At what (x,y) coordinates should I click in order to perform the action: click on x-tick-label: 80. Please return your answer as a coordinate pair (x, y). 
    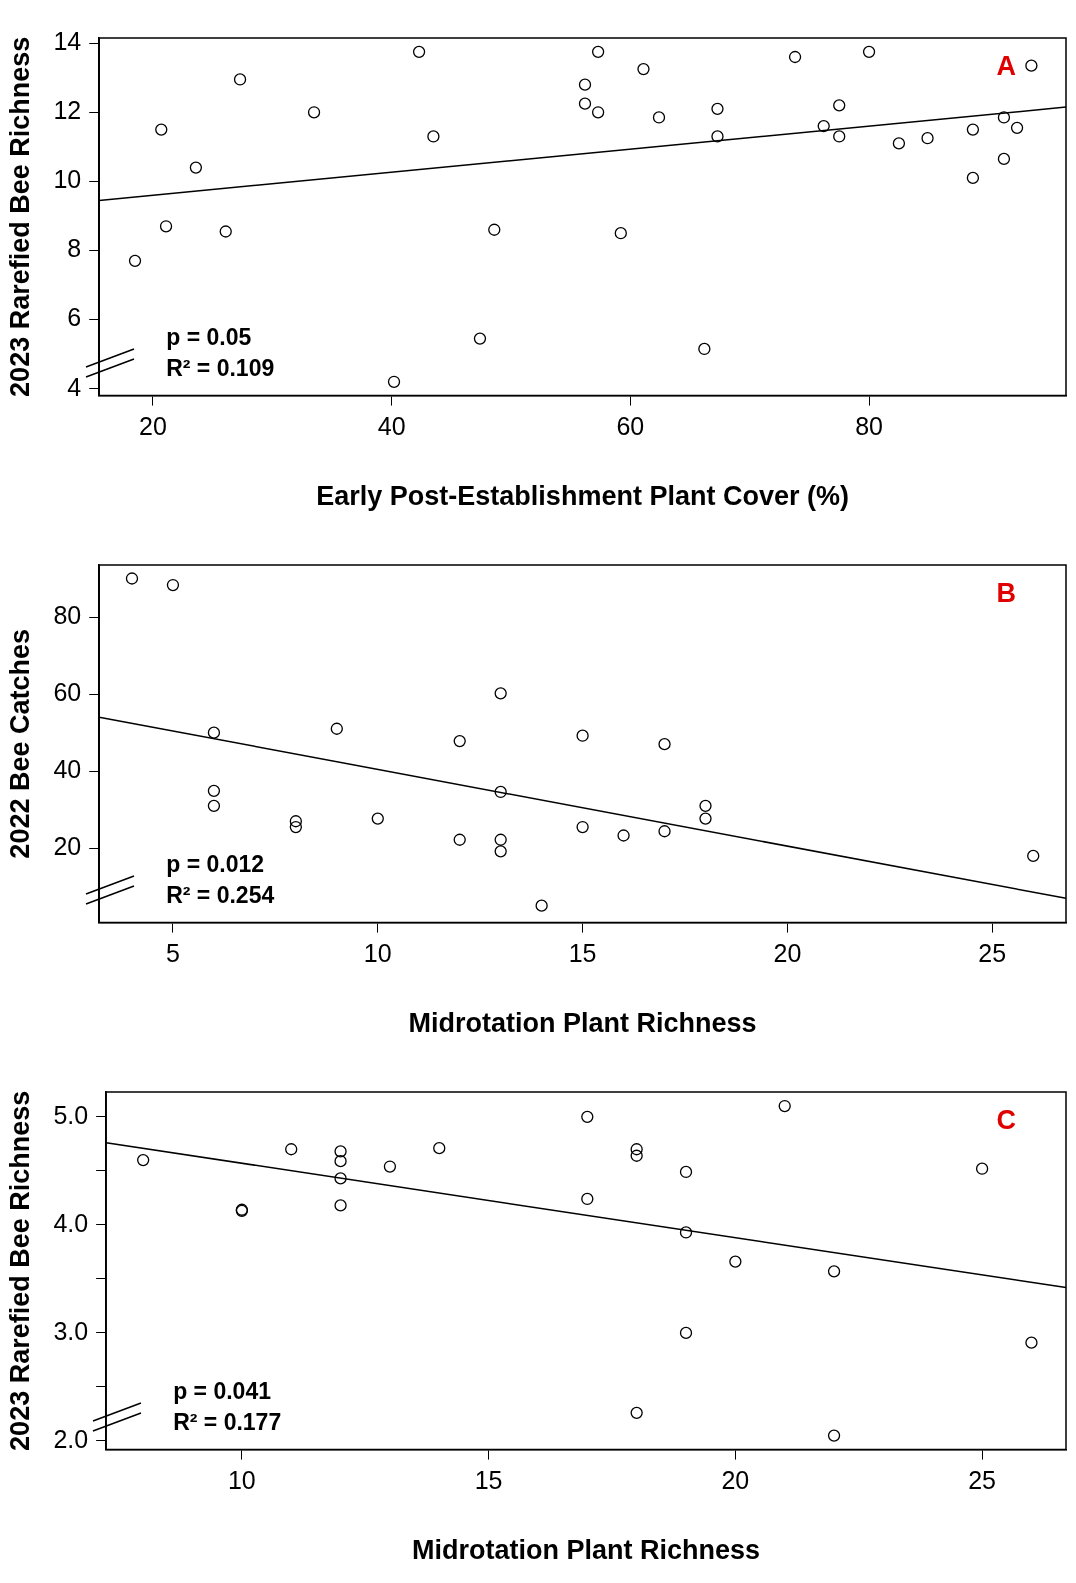
    Looking at the image, I should click on (869, 426).